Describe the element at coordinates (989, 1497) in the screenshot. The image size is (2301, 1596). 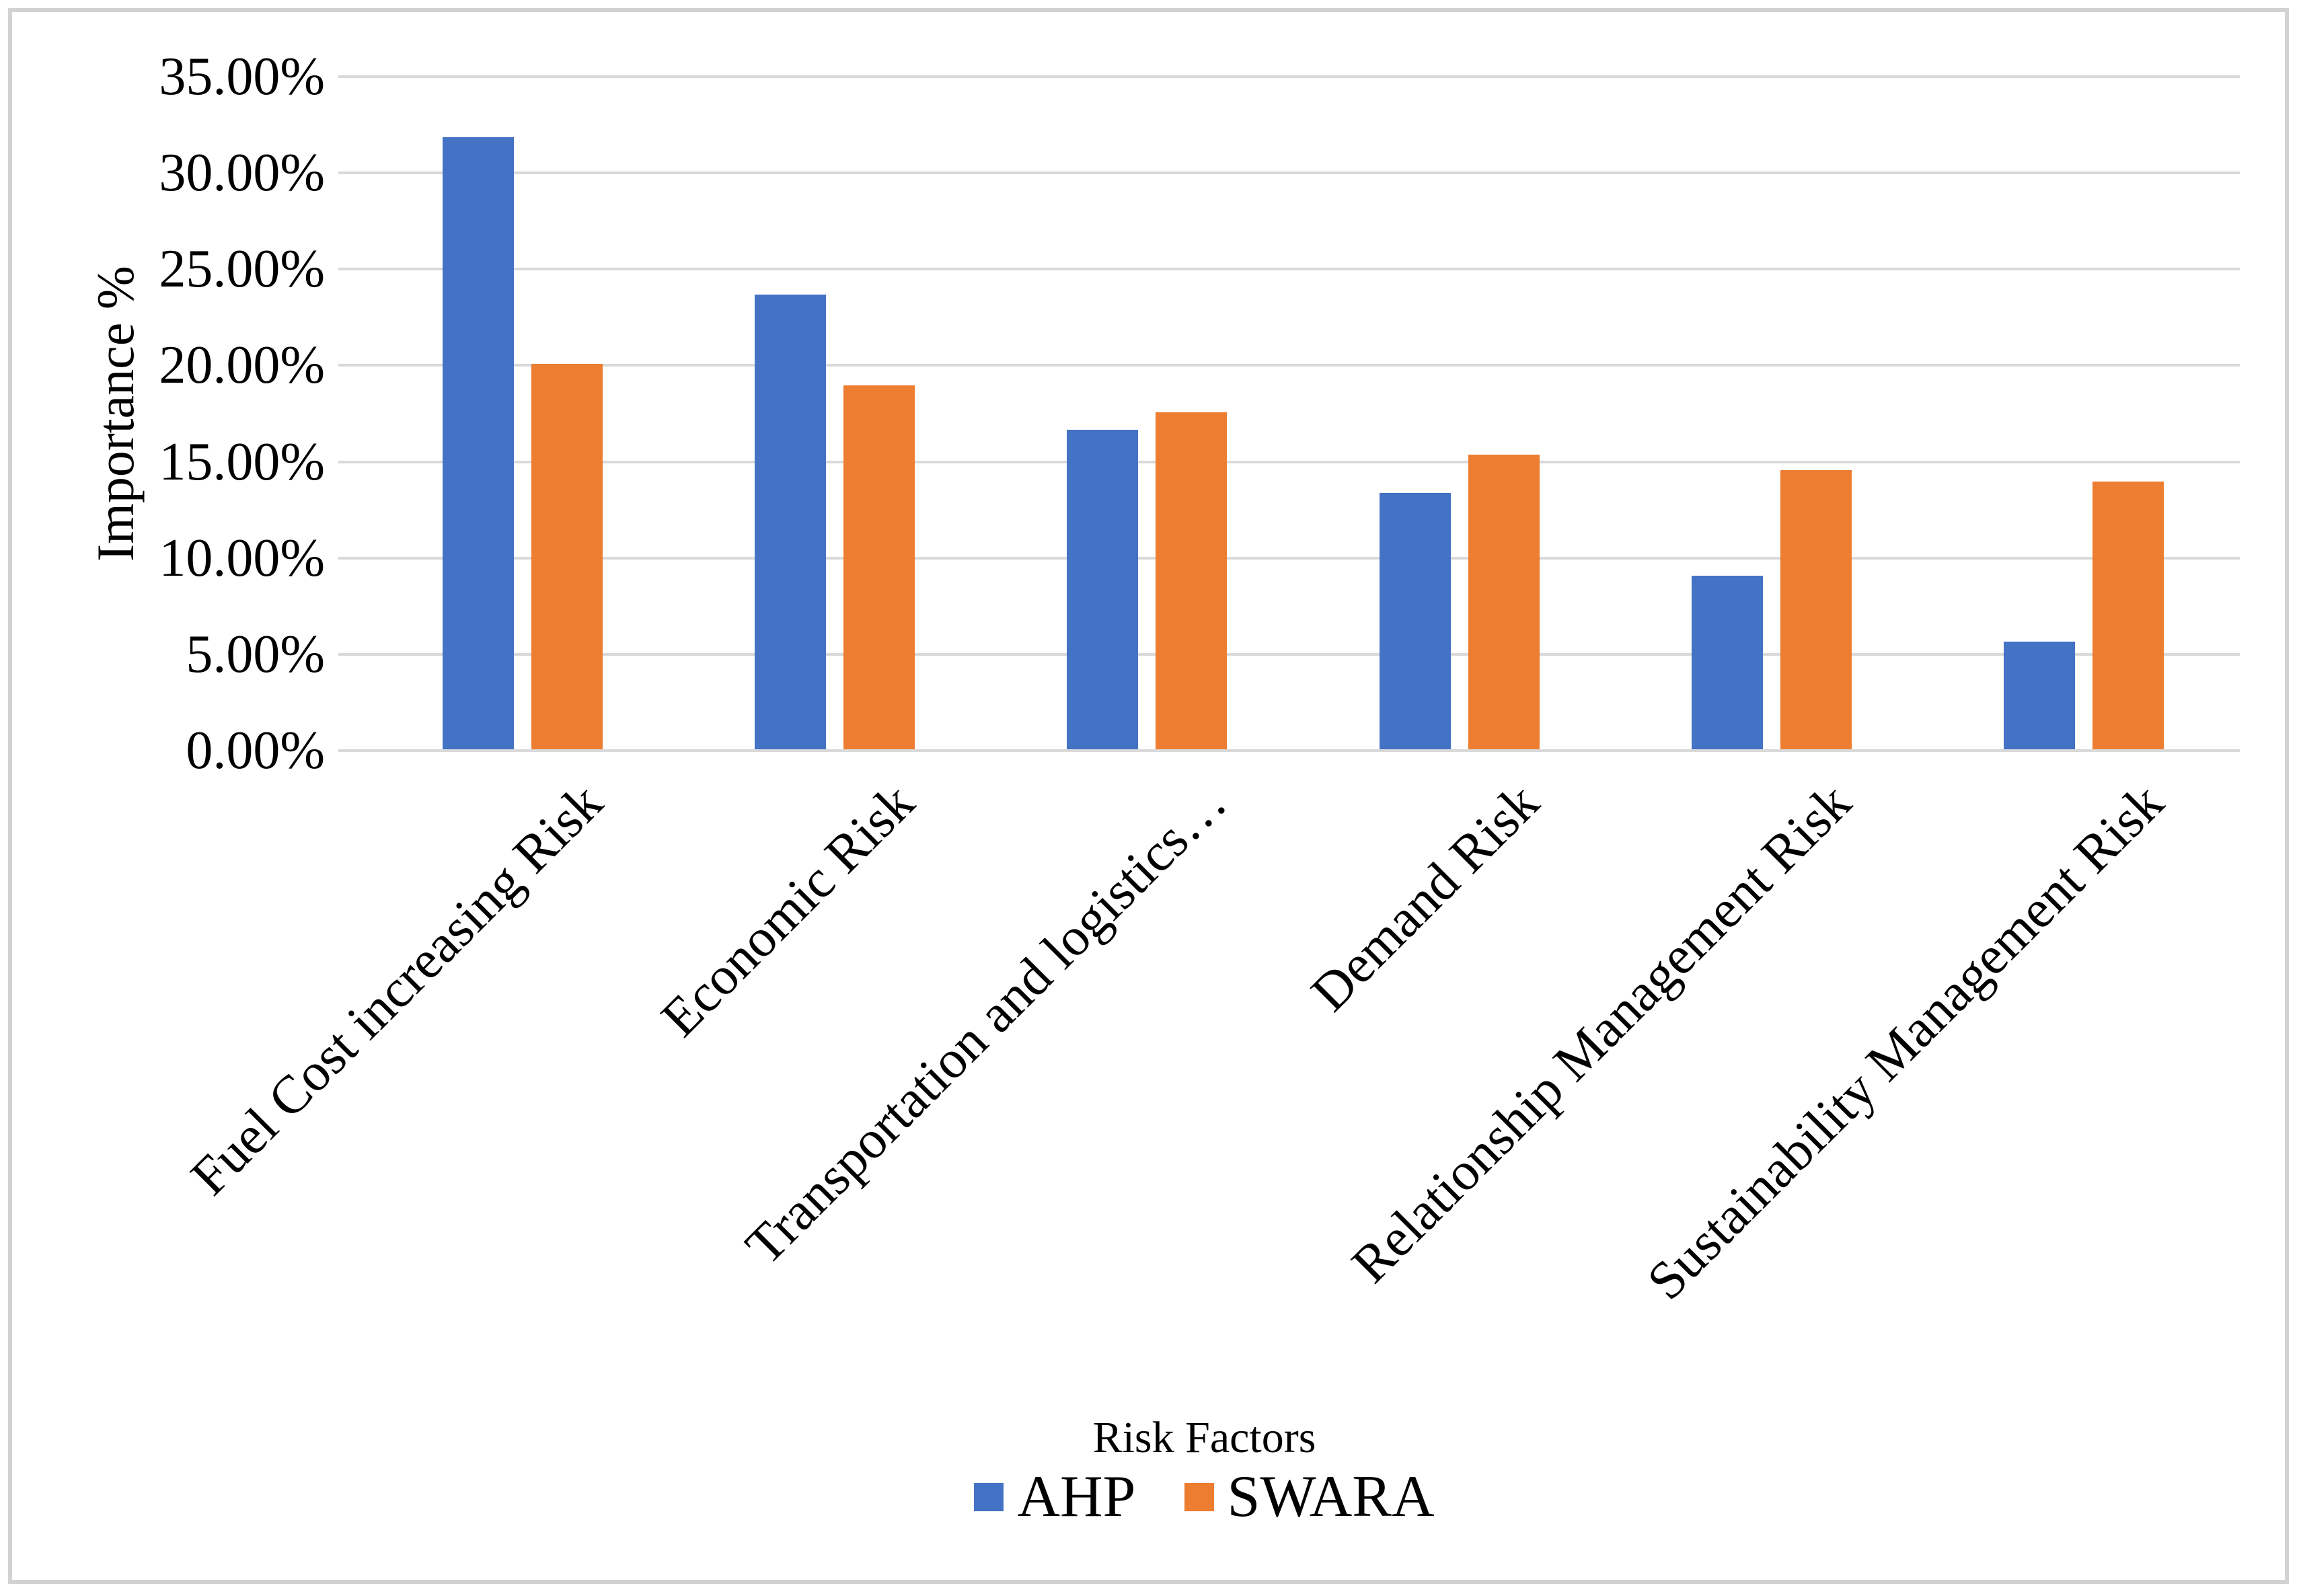
I see `legend-marker-ahp` at that location.